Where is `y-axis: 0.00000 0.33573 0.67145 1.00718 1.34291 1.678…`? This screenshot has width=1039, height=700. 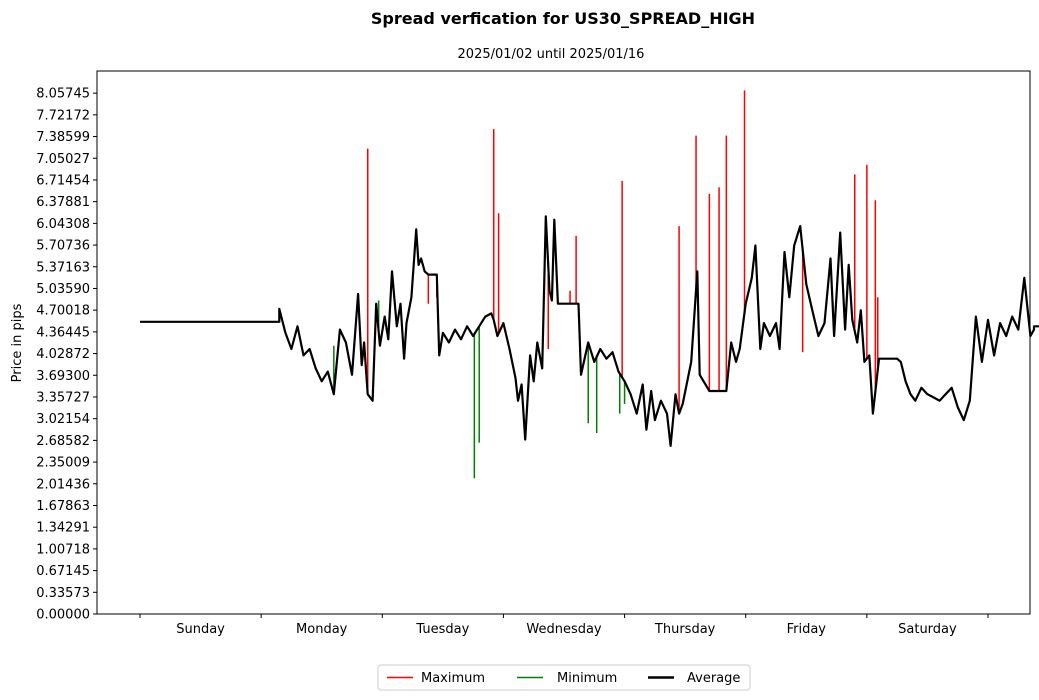 y-axis: 0.00000 0.33573 0.67145 1.00718 1.34291 1.678… is located at coordinates (66, 355).